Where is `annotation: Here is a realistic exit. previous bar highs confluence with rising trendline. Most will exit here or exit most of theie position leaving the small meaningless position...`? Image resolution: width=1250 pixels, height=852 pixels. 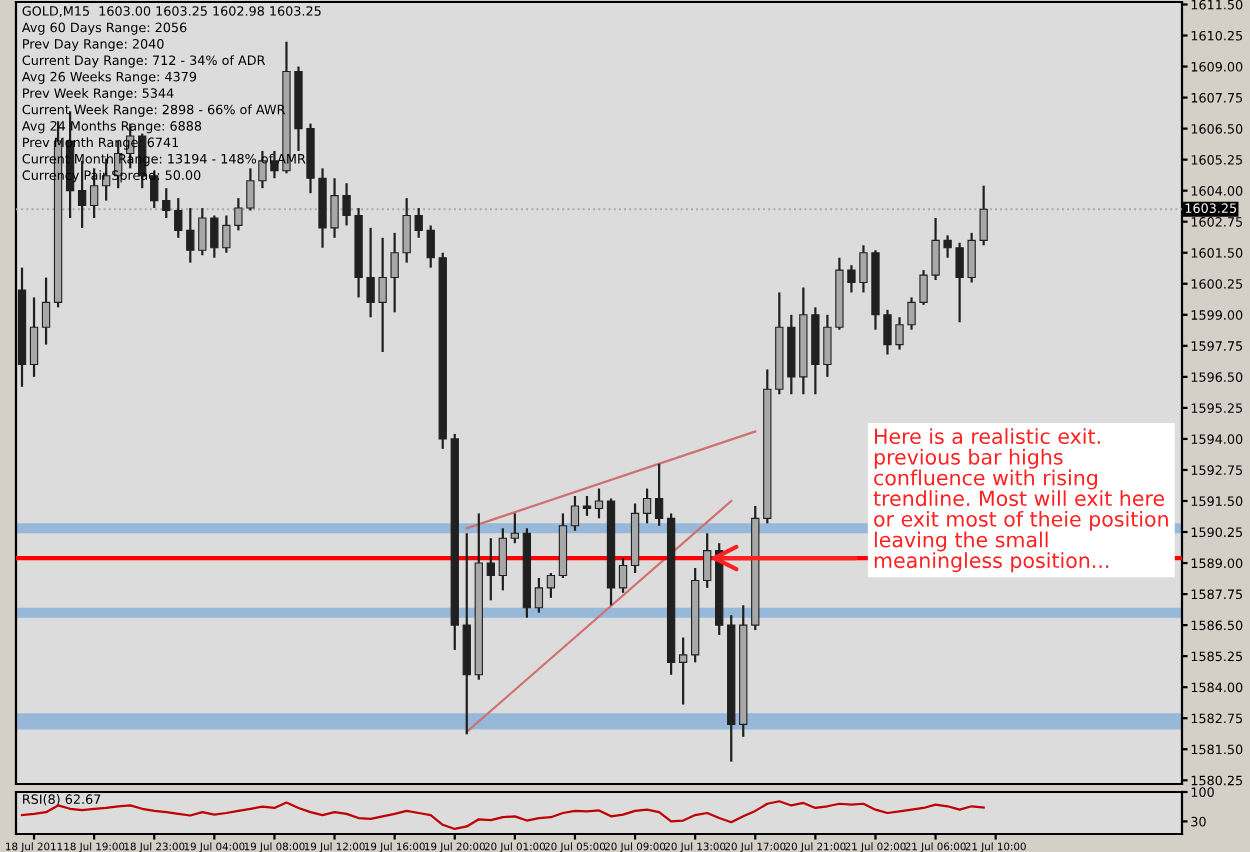
annotation: Here is a realistic exit. previous bar highs confluence with rising trendline. Most will exit here or exit most of theie position leaving the small meaningless position... is located at coordinates (1020, 500).